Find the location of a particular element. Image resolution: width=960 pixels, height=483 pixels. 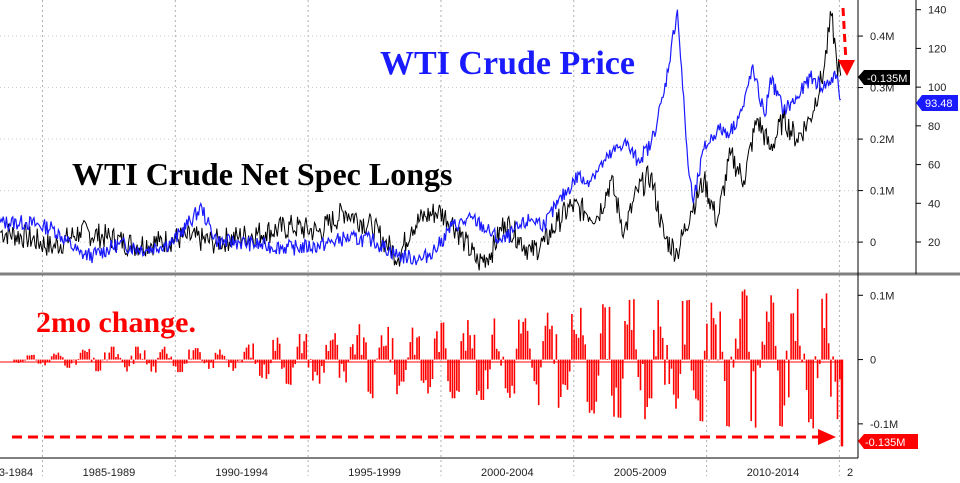

left-tick-label-4: 0 is located at coordinates (873, 243).